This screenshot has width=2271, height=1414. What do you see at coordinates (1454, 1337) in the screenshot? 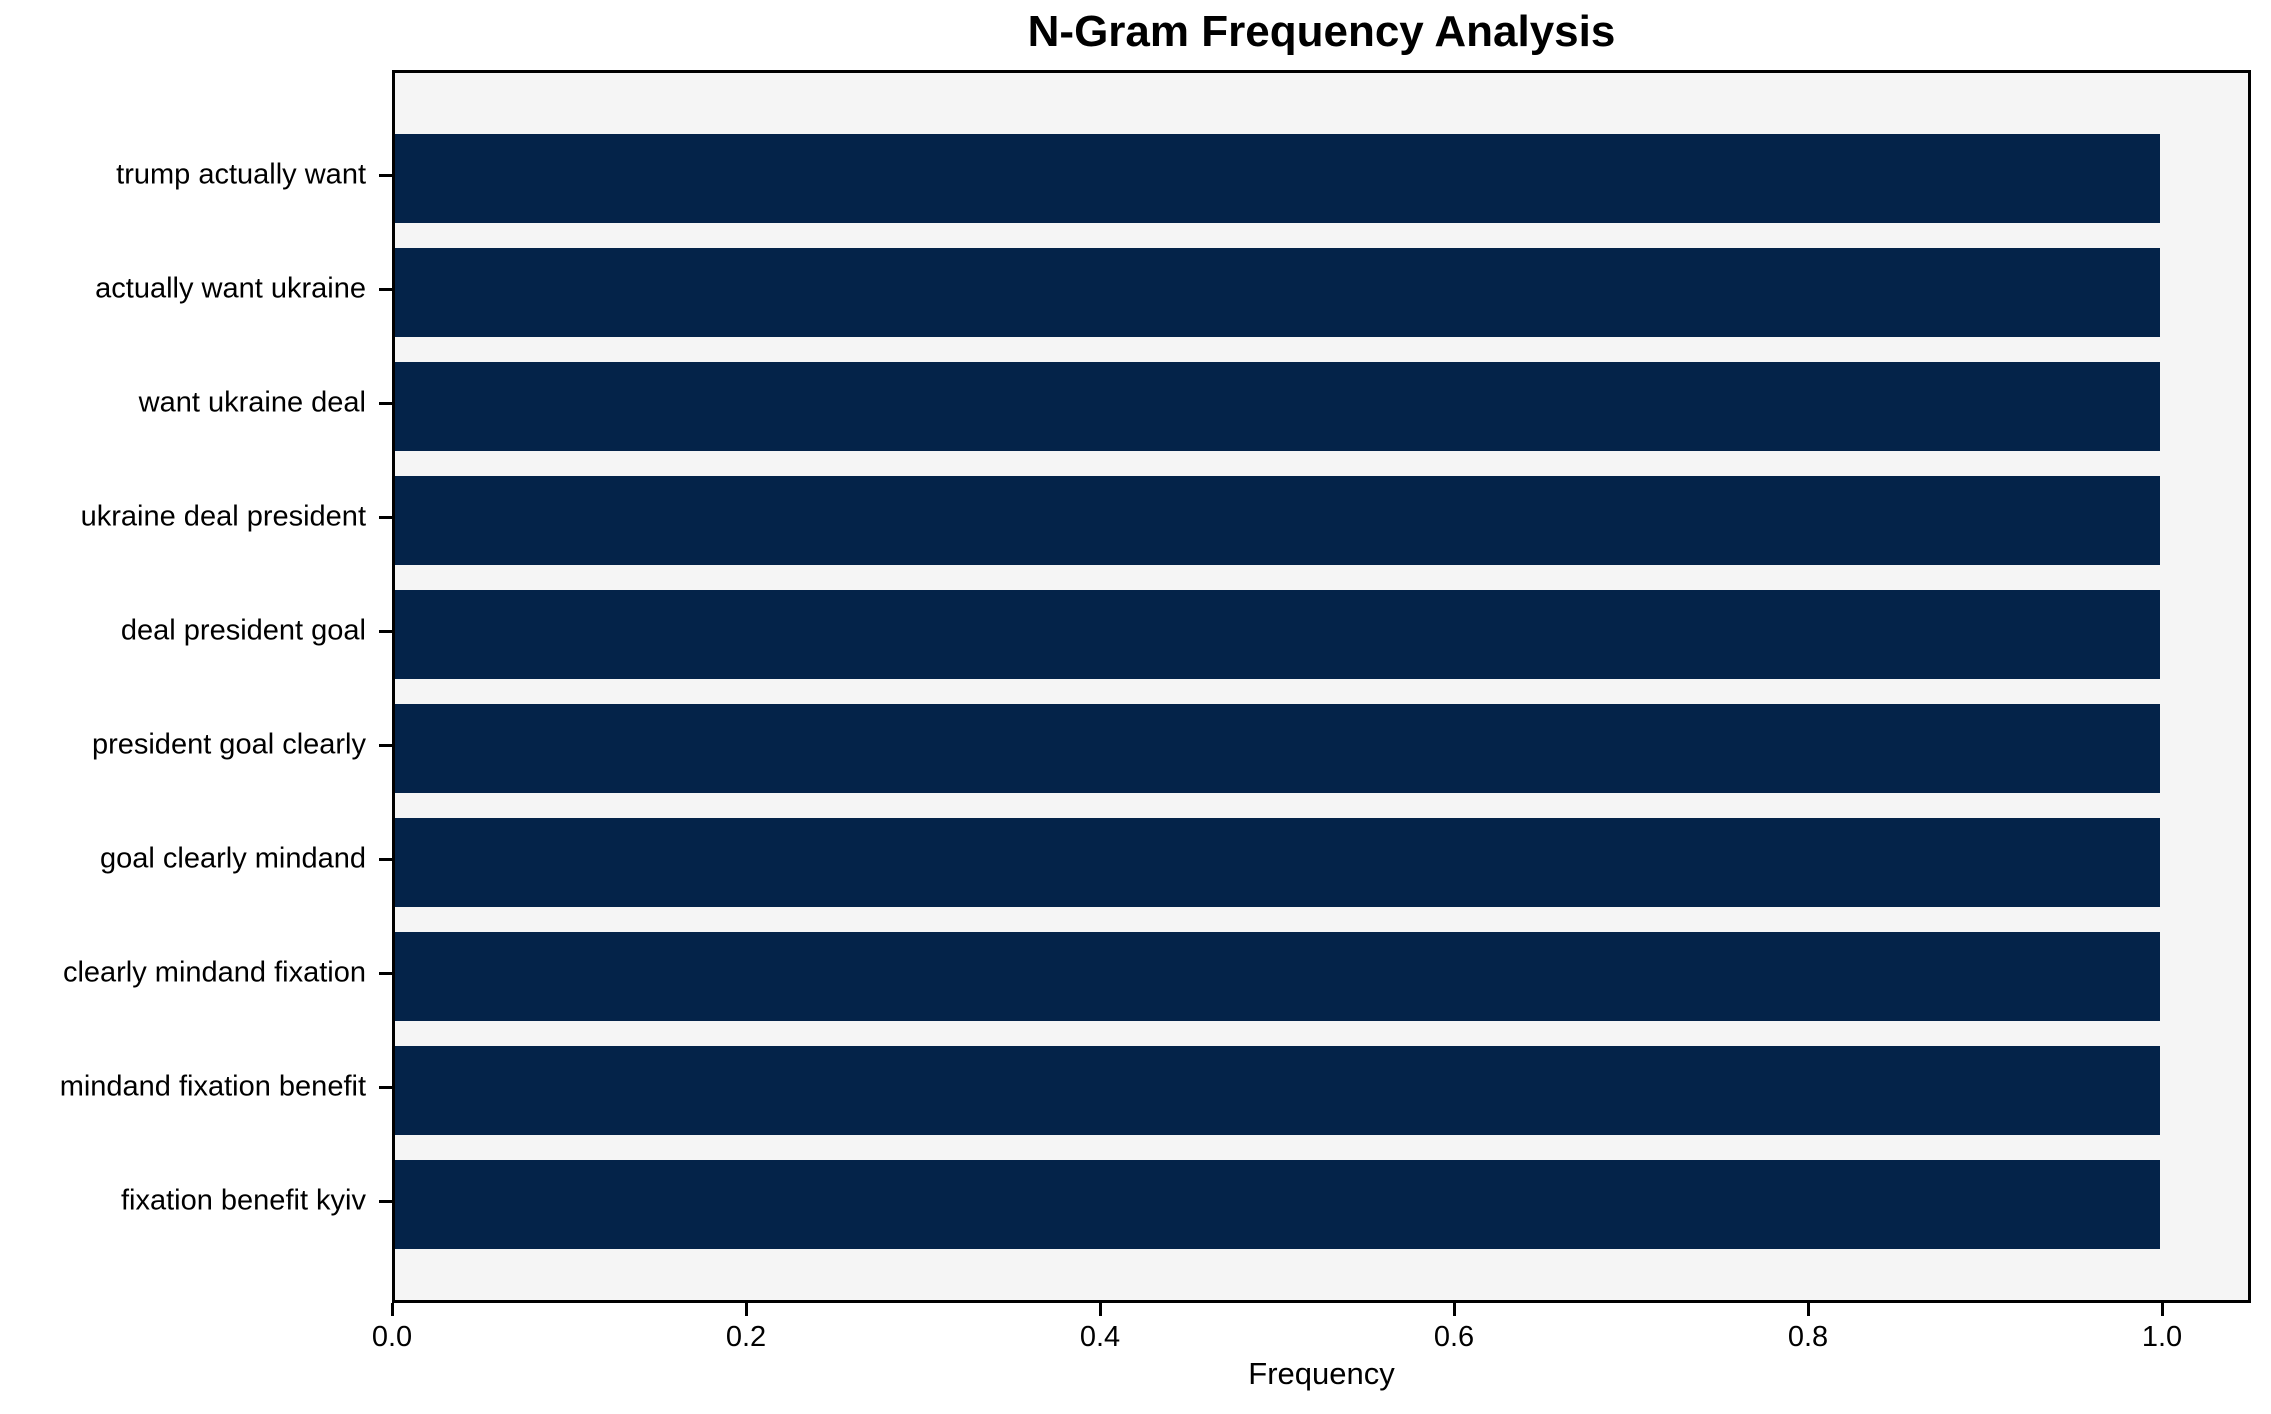
I see `x-tick-label: 0.6` at bounding box center [1454, 1337].